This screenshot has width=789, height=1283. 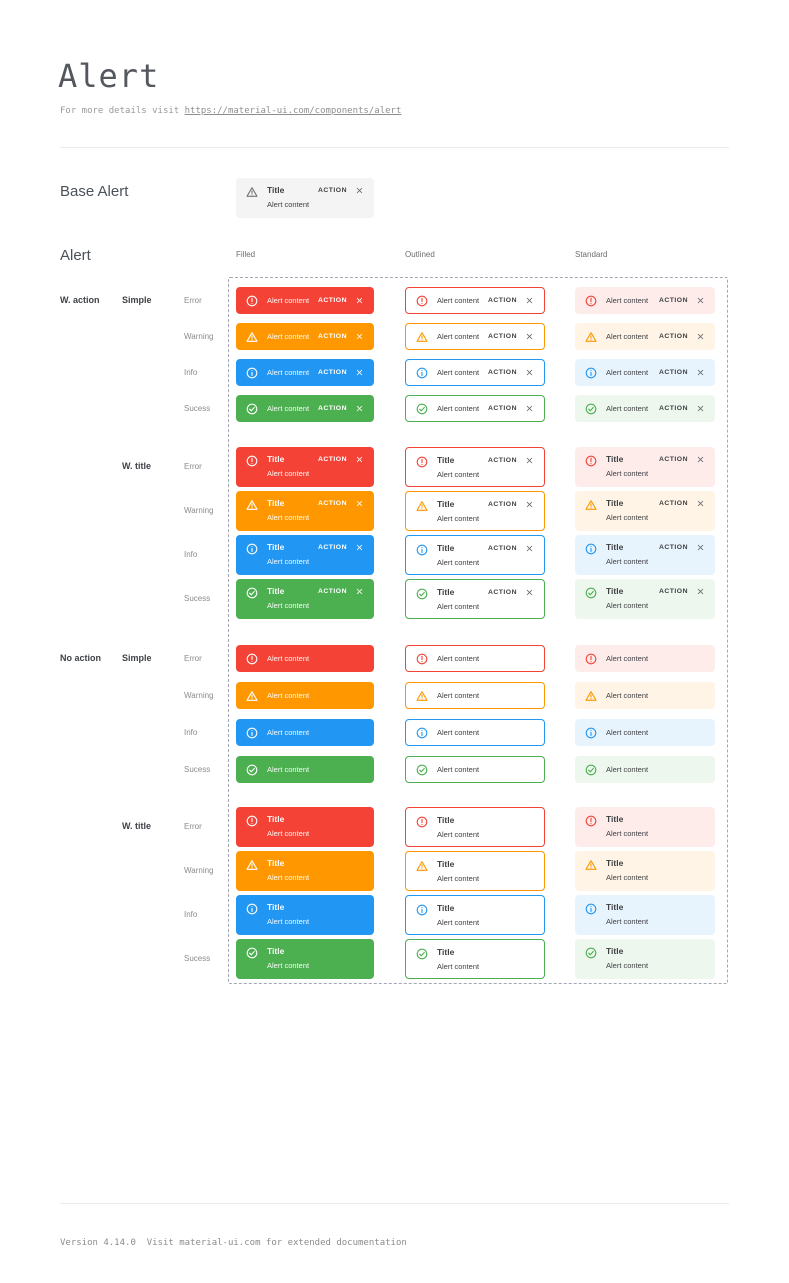 What do you see at coordinates (475, 827) in the screenshot?
I see `alert-error-outlined: Title Alert content` at bounding box center [475, 827].